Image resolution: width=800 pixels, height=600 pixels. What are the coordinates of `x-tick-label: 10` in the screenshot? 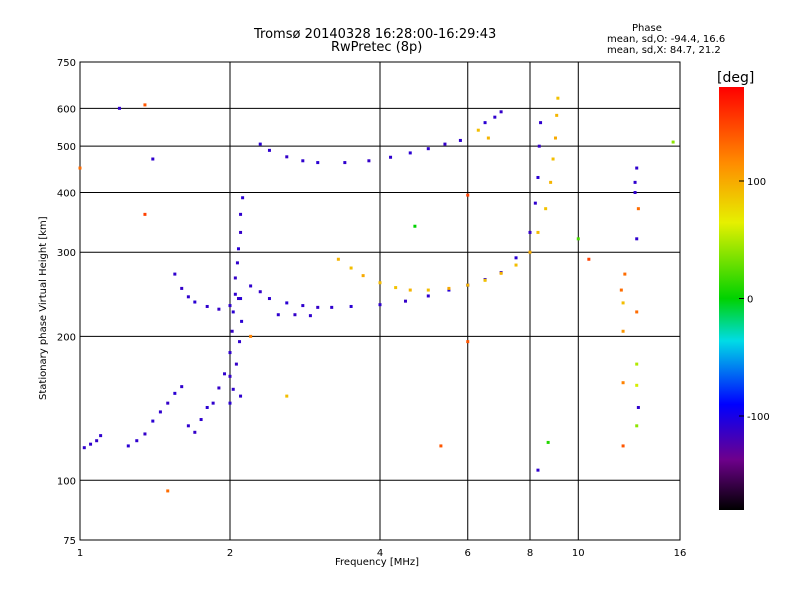 It's located at (578, 553).